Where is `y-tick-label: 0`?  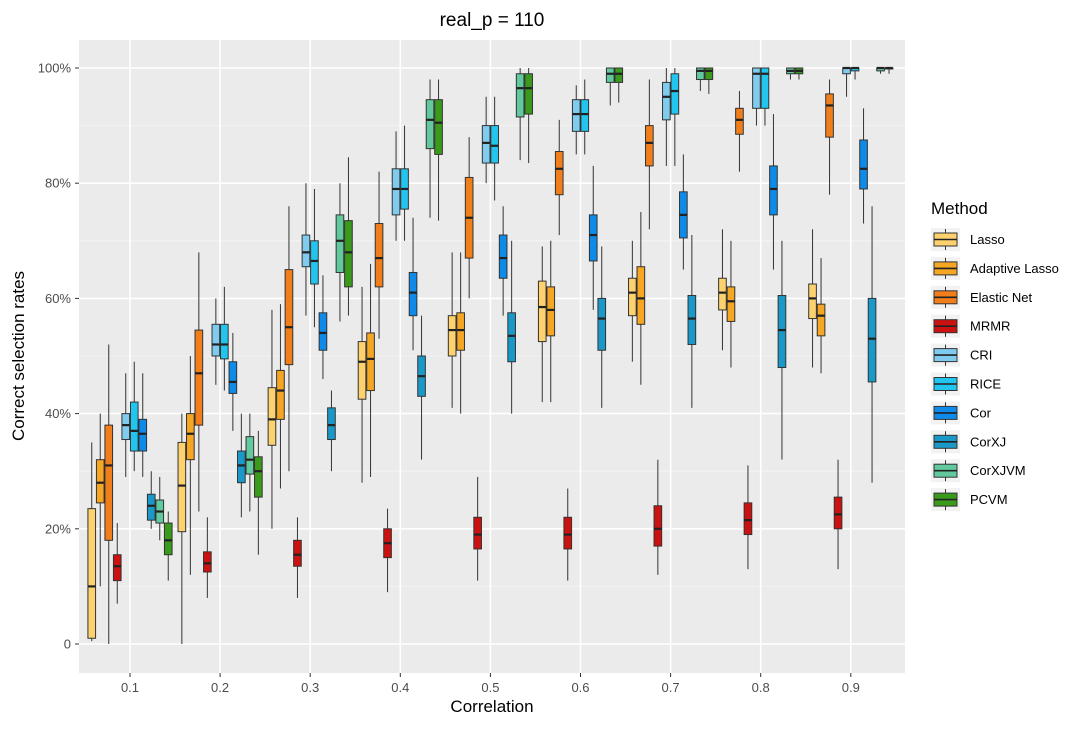
y-tick-label: 0 is located at coordinates (67, 644).